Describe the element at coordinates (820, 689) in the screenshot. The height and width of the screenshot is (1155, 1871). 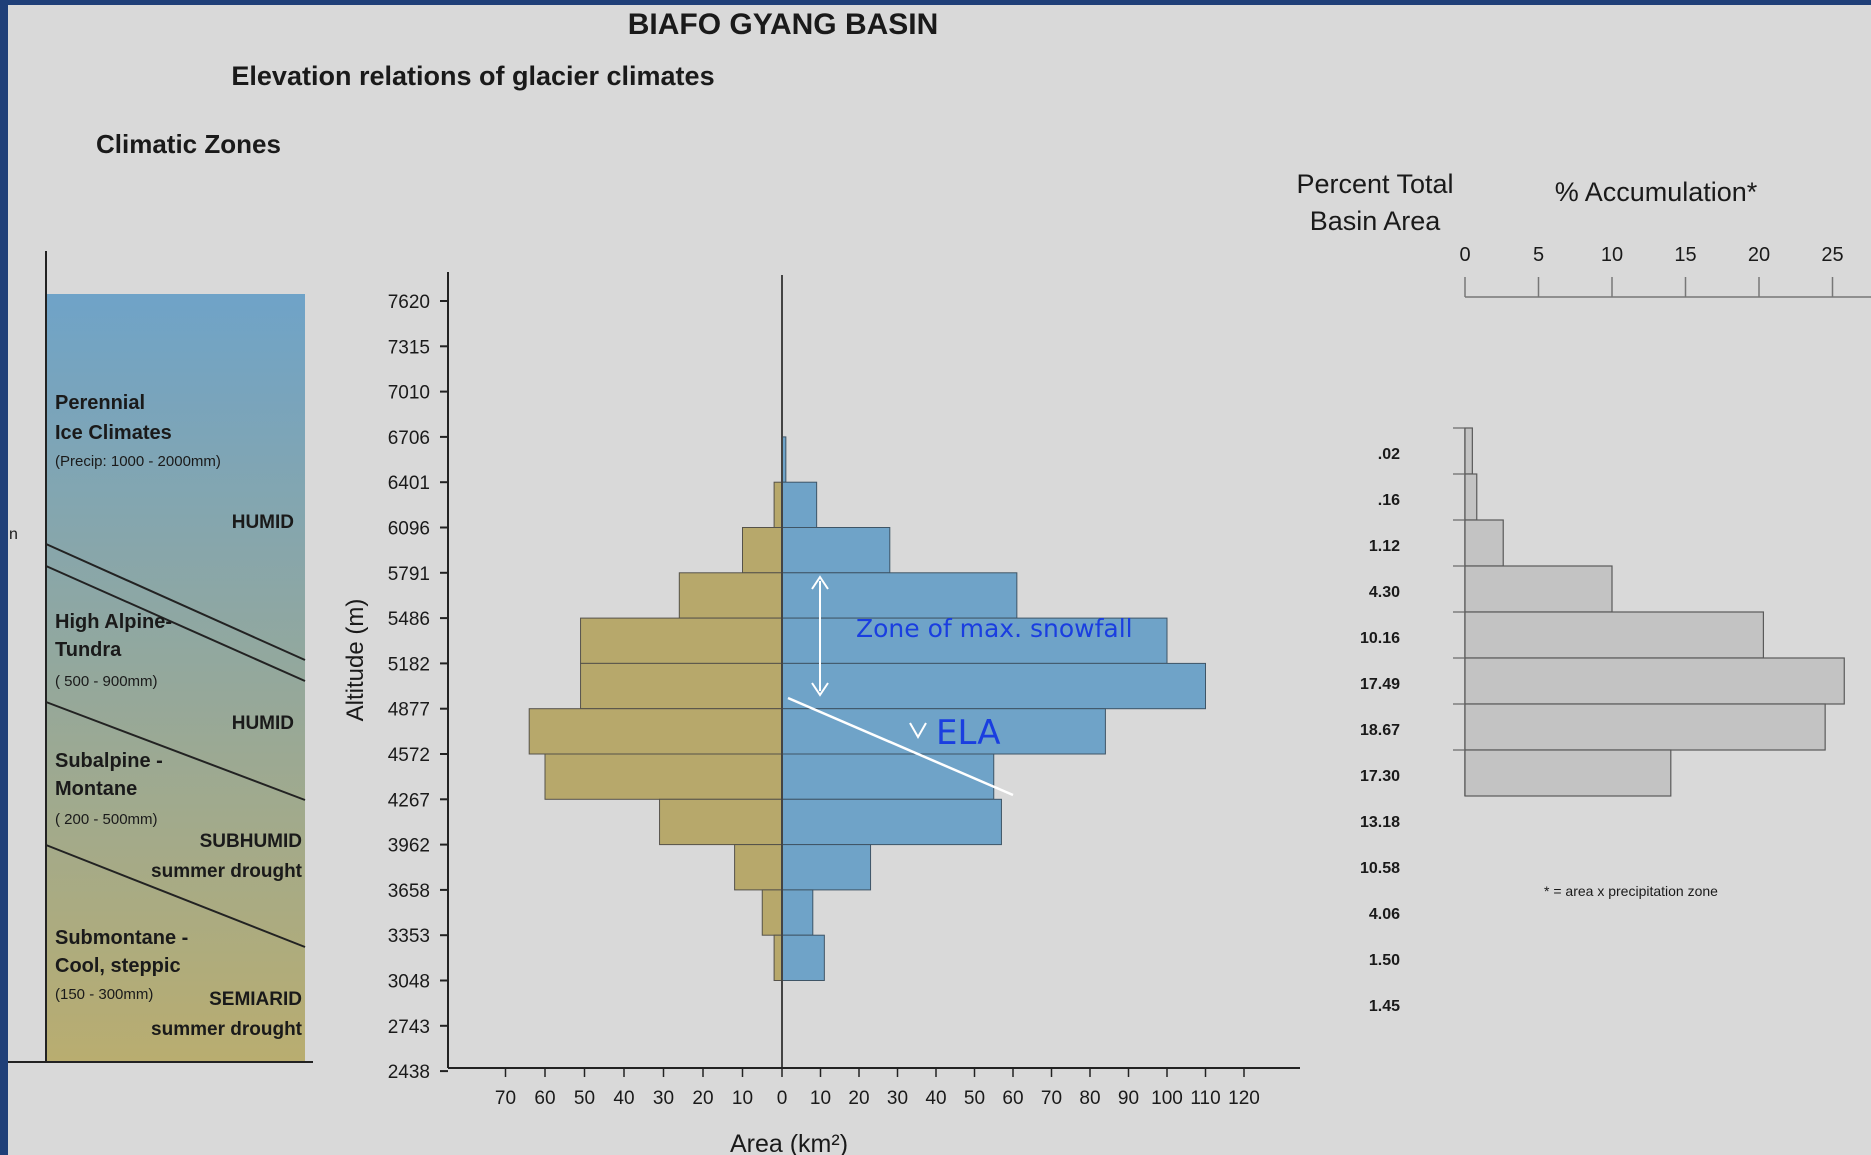
I see `arrow-head-down-icon` at that location.